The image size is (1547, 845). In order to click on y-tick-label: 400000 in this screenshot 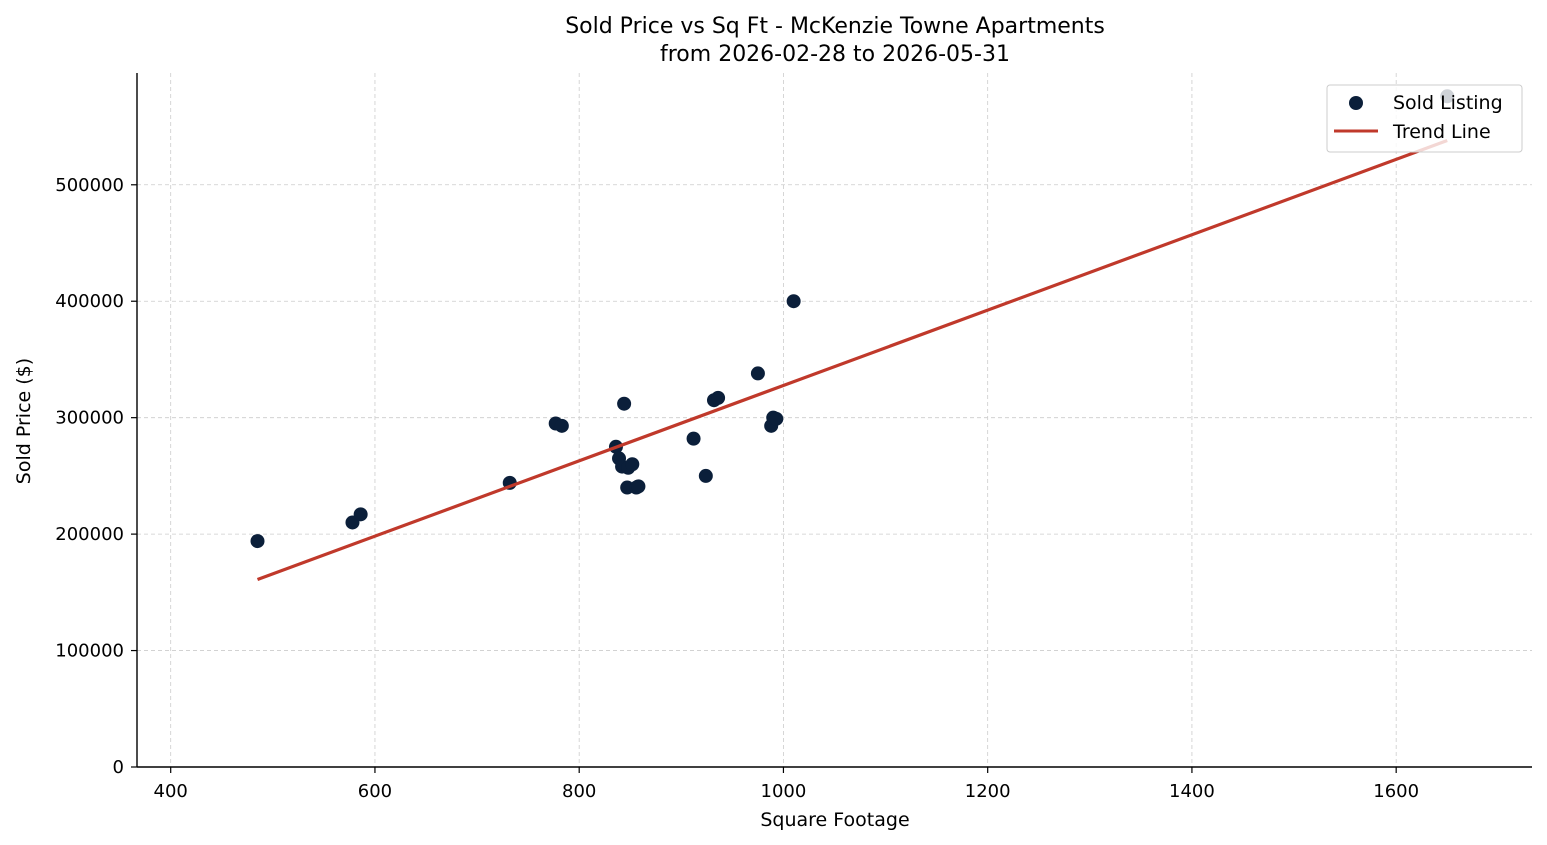, I will do `click(89, 301)`.